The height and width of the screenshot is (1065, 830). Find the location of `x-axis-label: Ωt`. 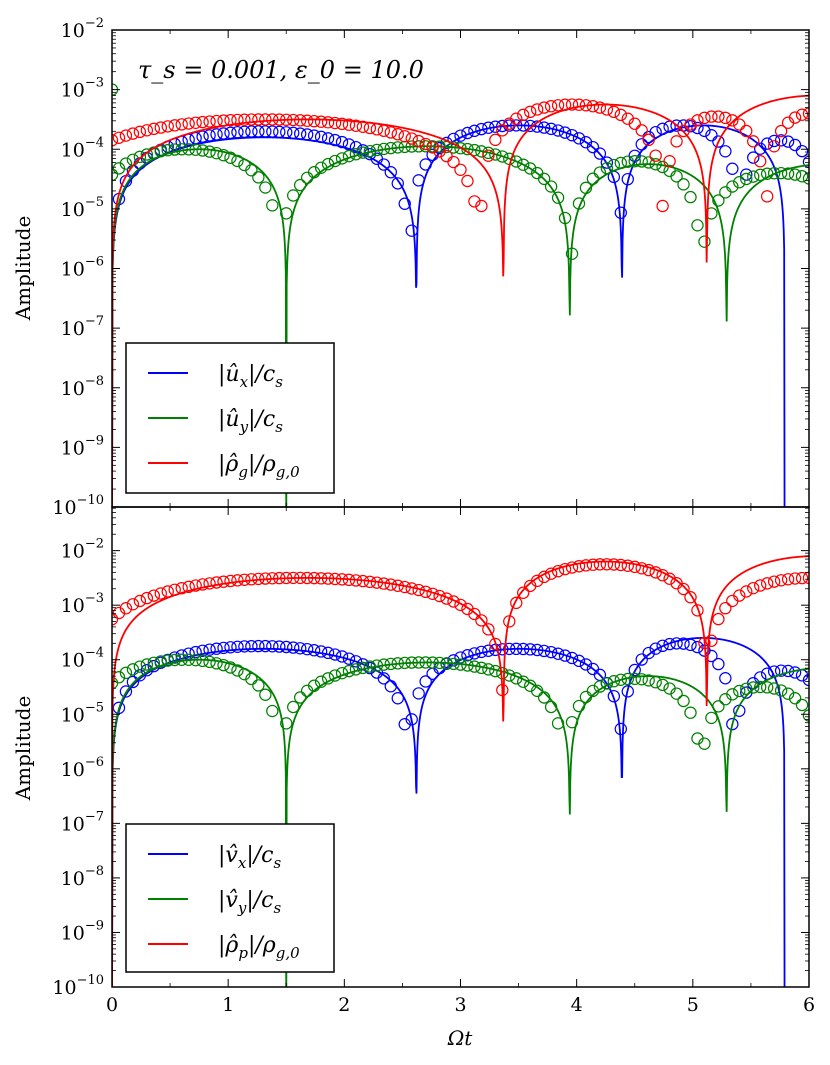

x-axis-label: Ωt is located at coordinates (460, 1038).